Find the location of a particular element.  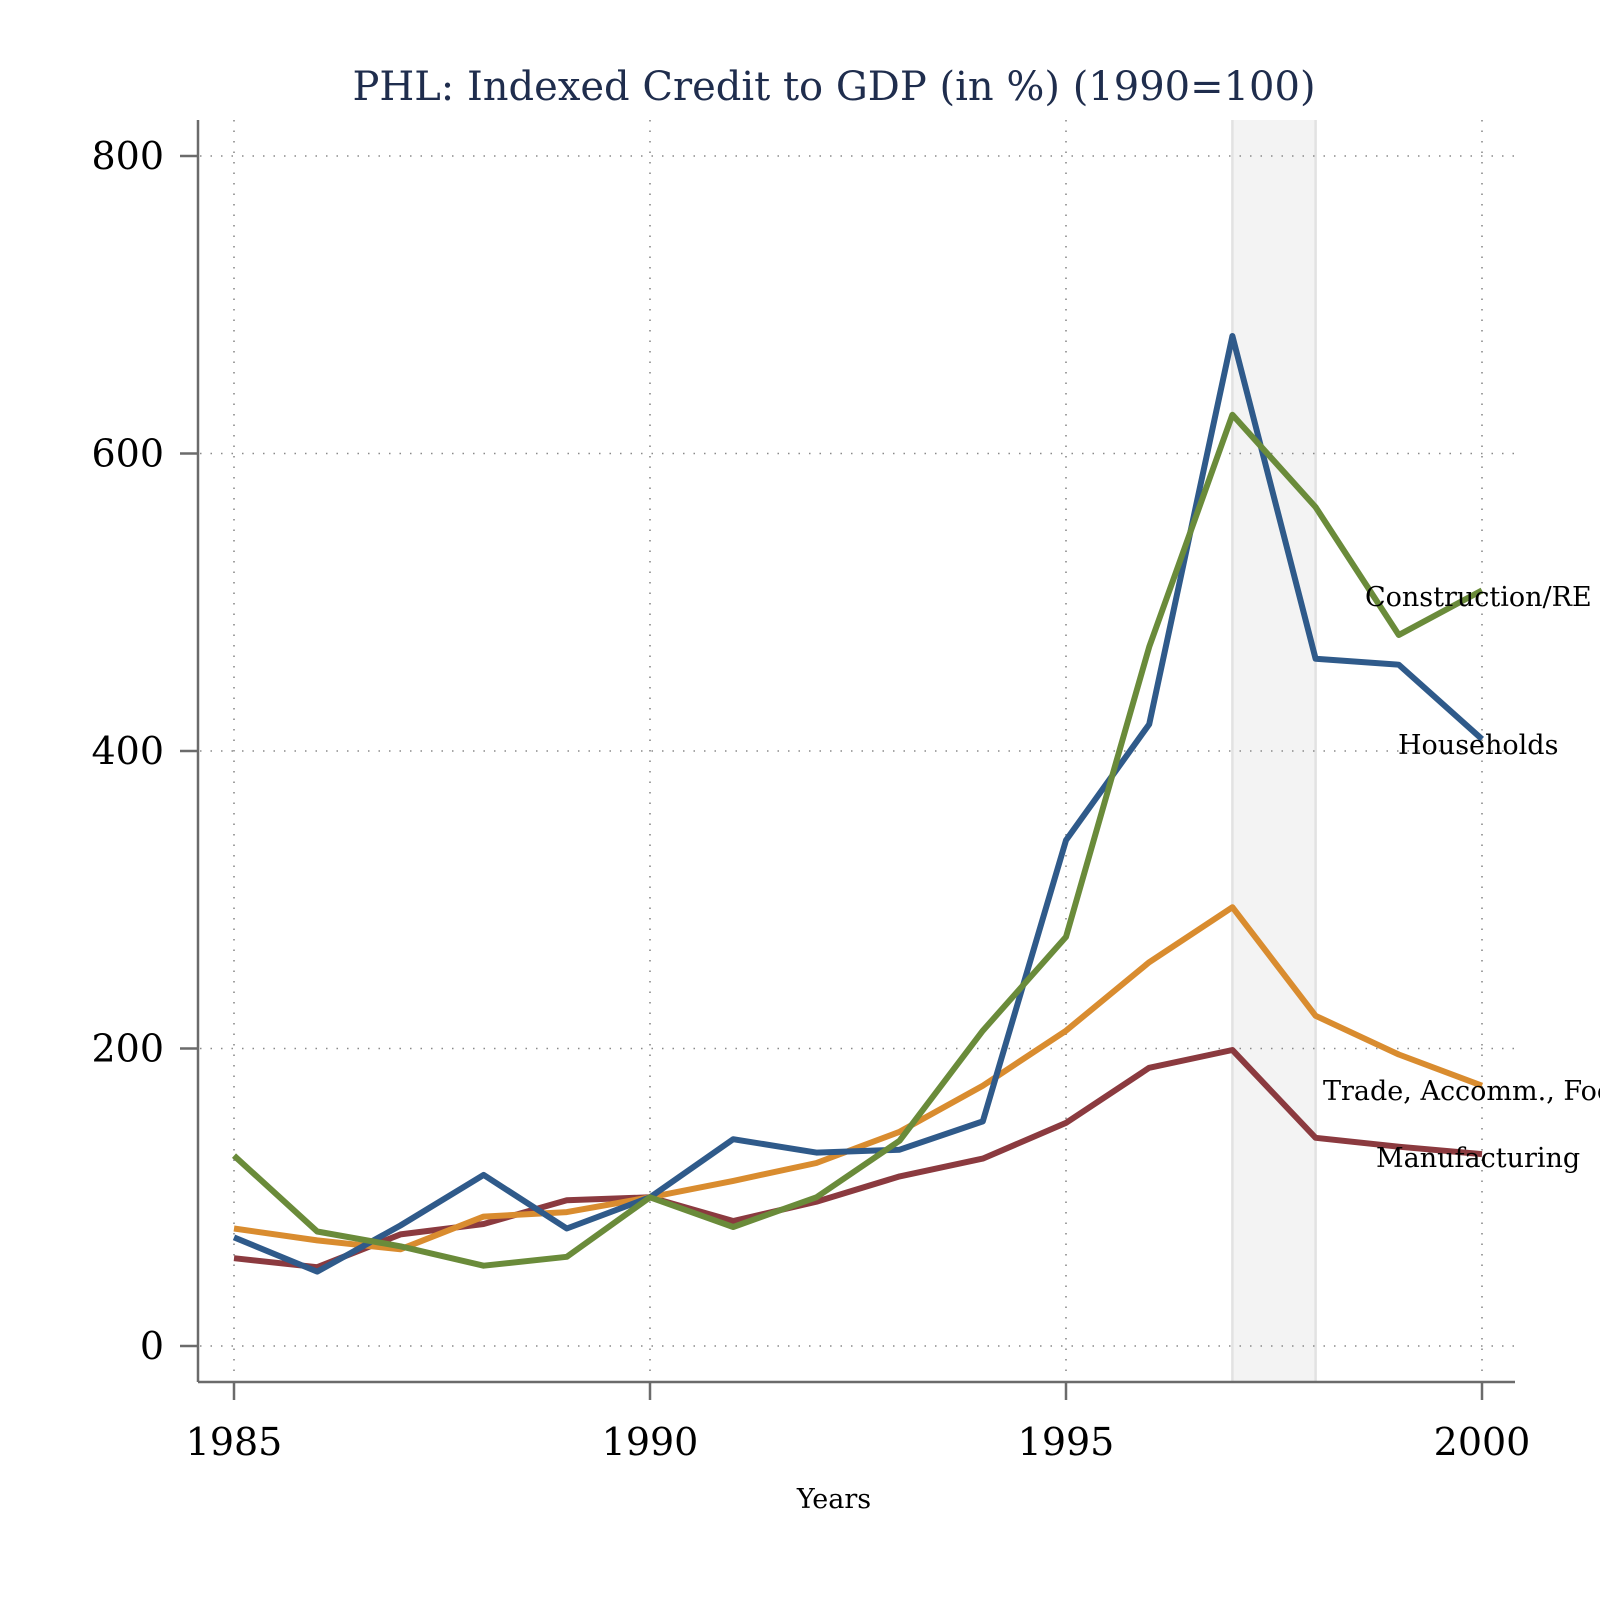

recession-shade-layer is located at coordinates (1274, 751).